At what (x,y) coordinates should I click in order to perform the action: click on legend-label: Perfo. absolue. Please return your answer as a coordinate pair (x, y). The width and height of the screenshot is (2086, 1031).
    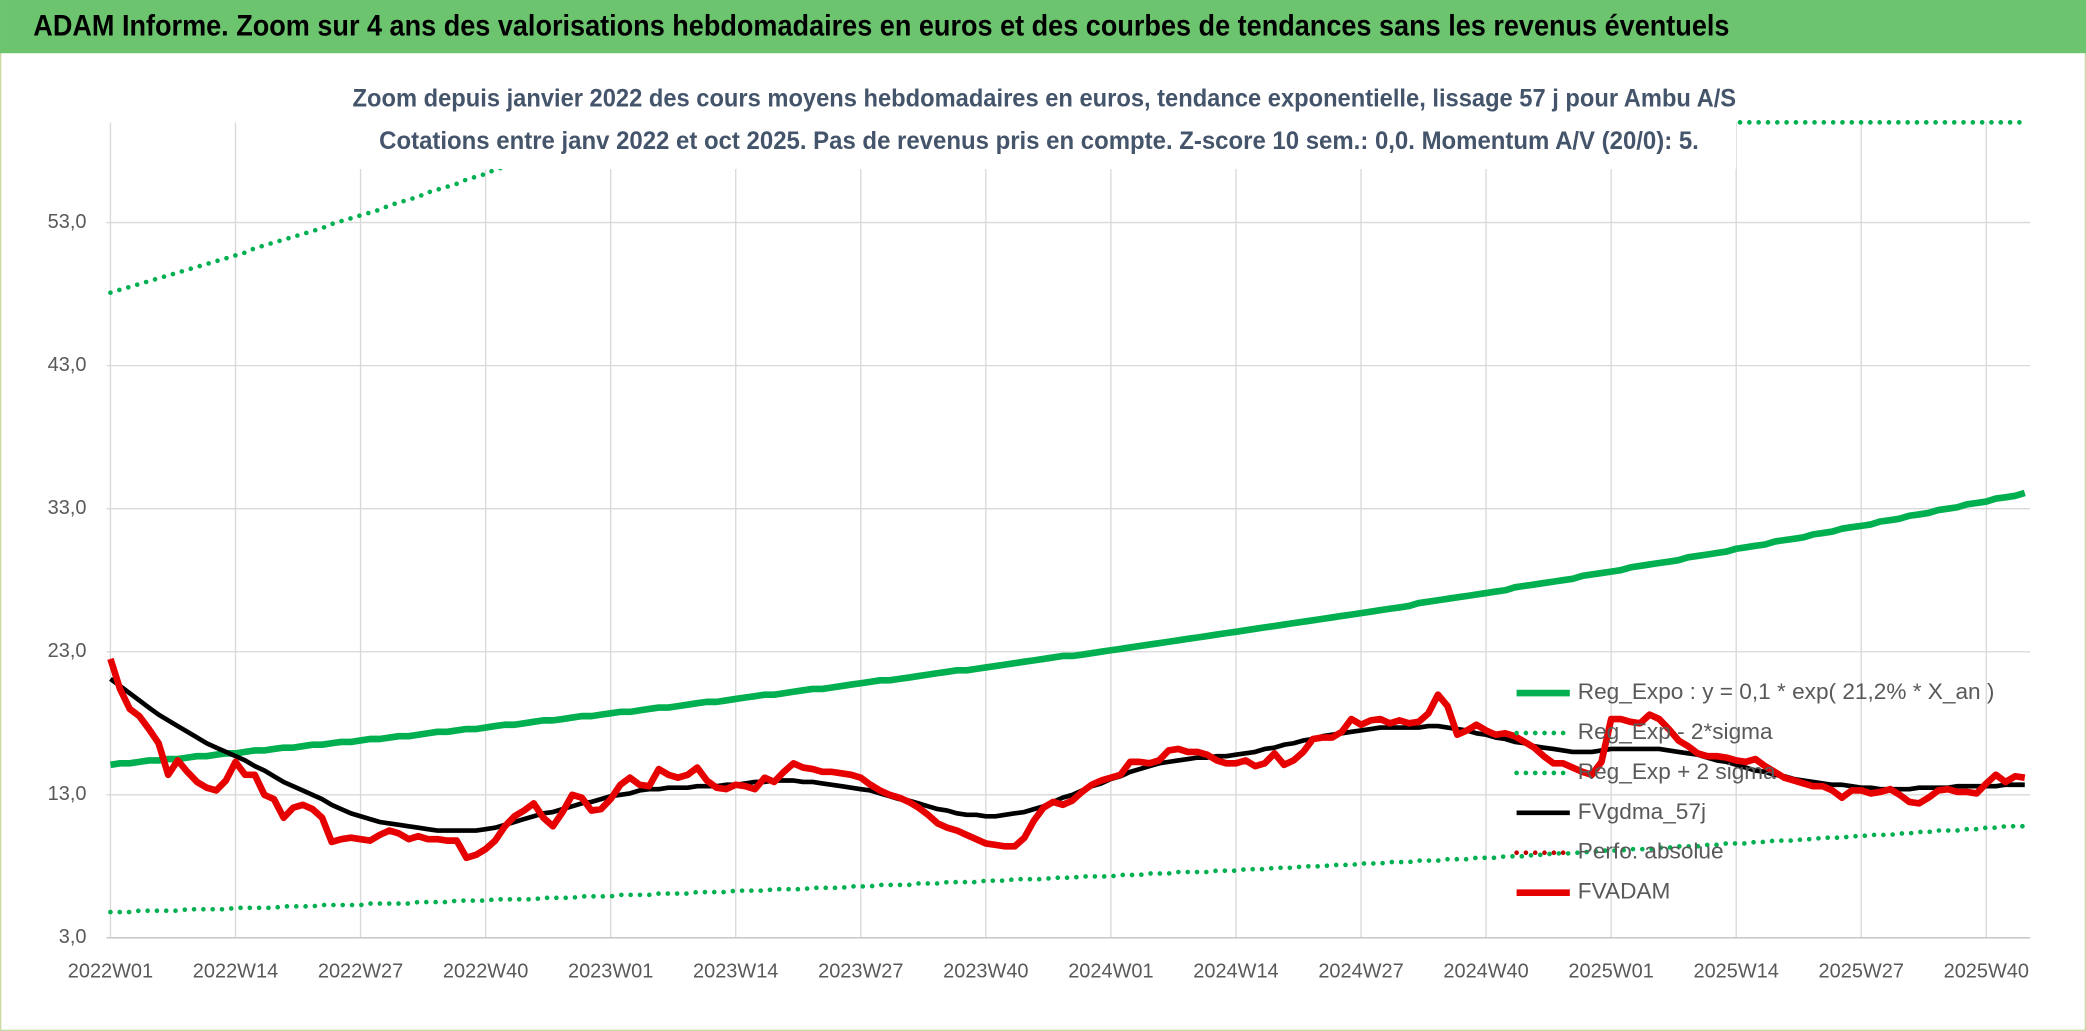
    Looking at the image, I should click on (1651, 851).